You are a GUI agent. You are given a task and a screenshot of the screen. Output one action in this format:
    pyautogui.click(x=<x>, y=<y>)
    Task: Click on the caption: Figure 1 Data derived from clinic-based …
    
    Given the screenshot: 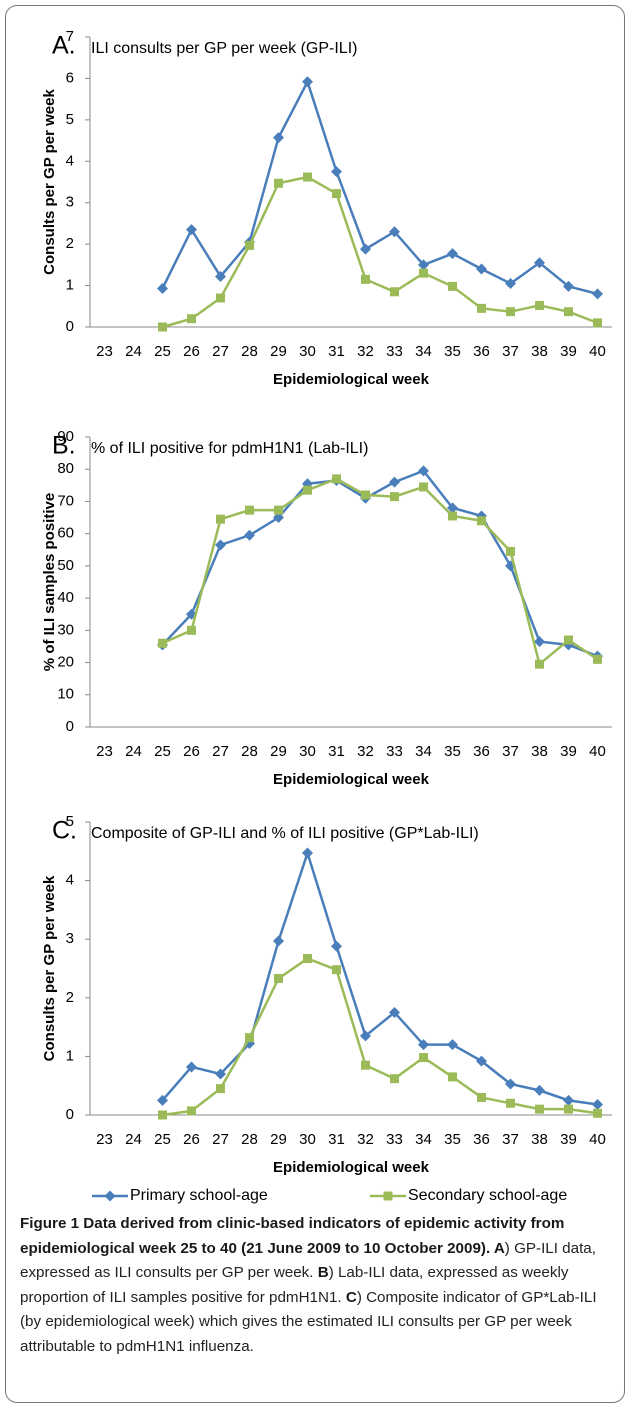 What is the action you would take?
    pyautogui.click(x=319, y=1286)
    